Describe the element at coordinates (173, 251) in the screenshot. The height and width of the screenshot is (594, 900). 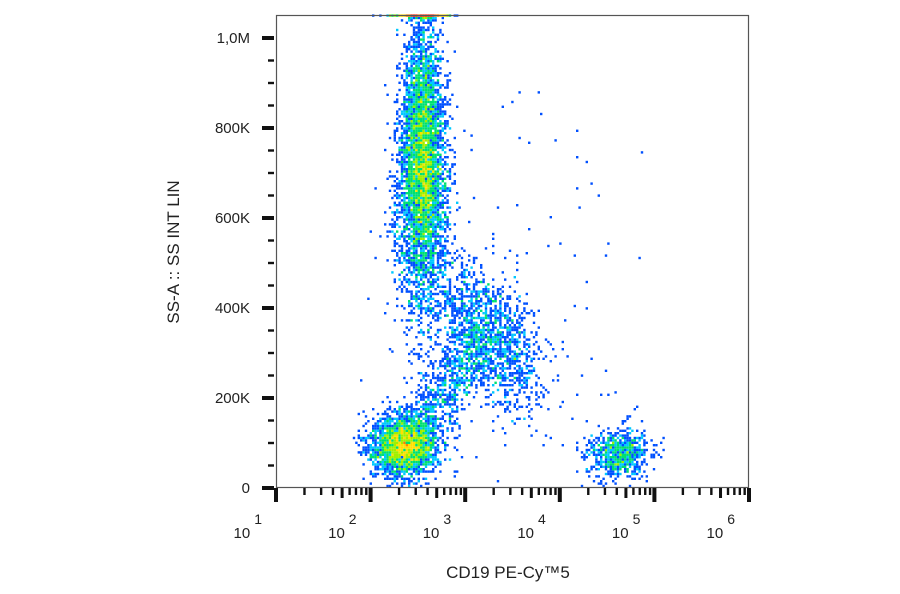
I see `y-axis-title: SS-A :: SS INT LIN` at that location.